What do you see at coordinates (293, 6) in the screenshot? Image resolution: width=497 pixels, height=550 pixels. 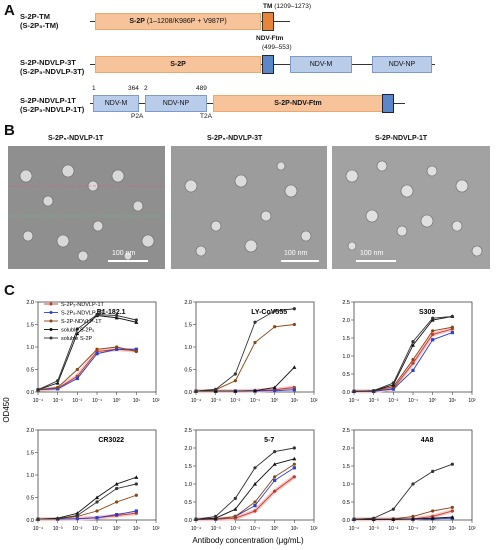 I see `tm-range: (1209–1273)` at bounding box center [293, 6].